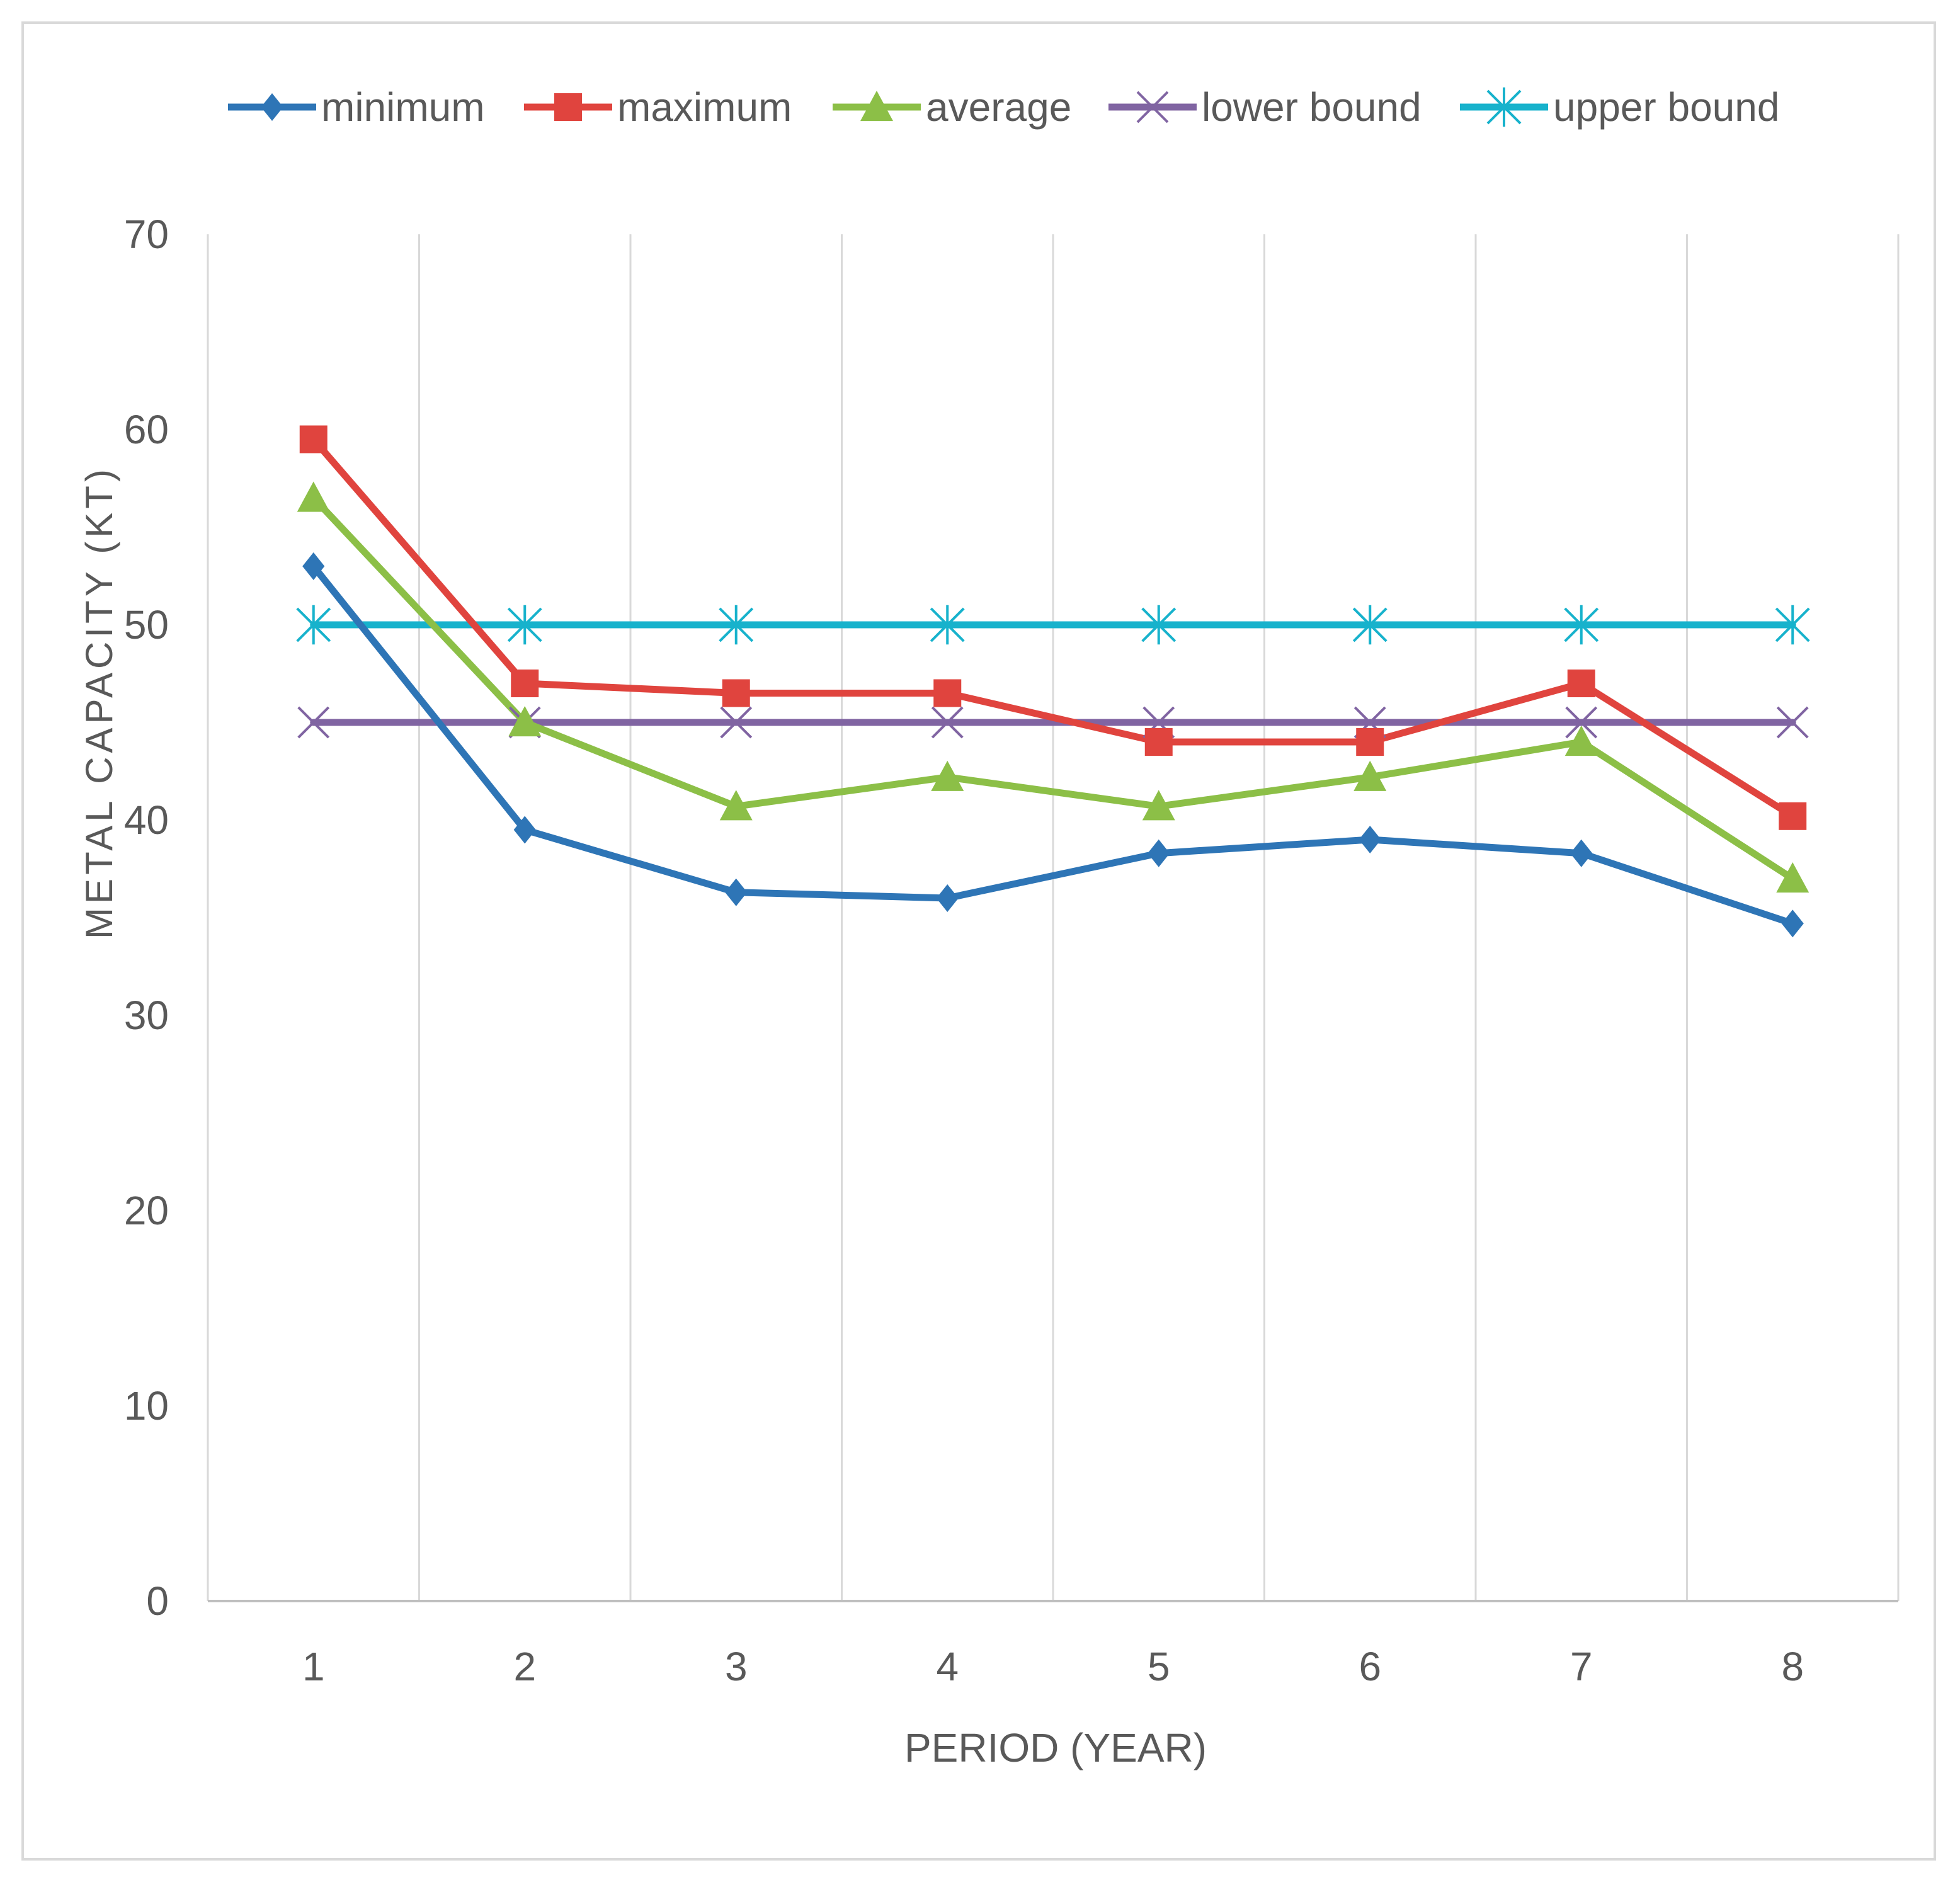 The width and height of the screenshot is (1960, 1887). What do you see at coordinates (704, 107) in the screenshot?
I see `legend-label: maximum` at bounding box center [704, 107].